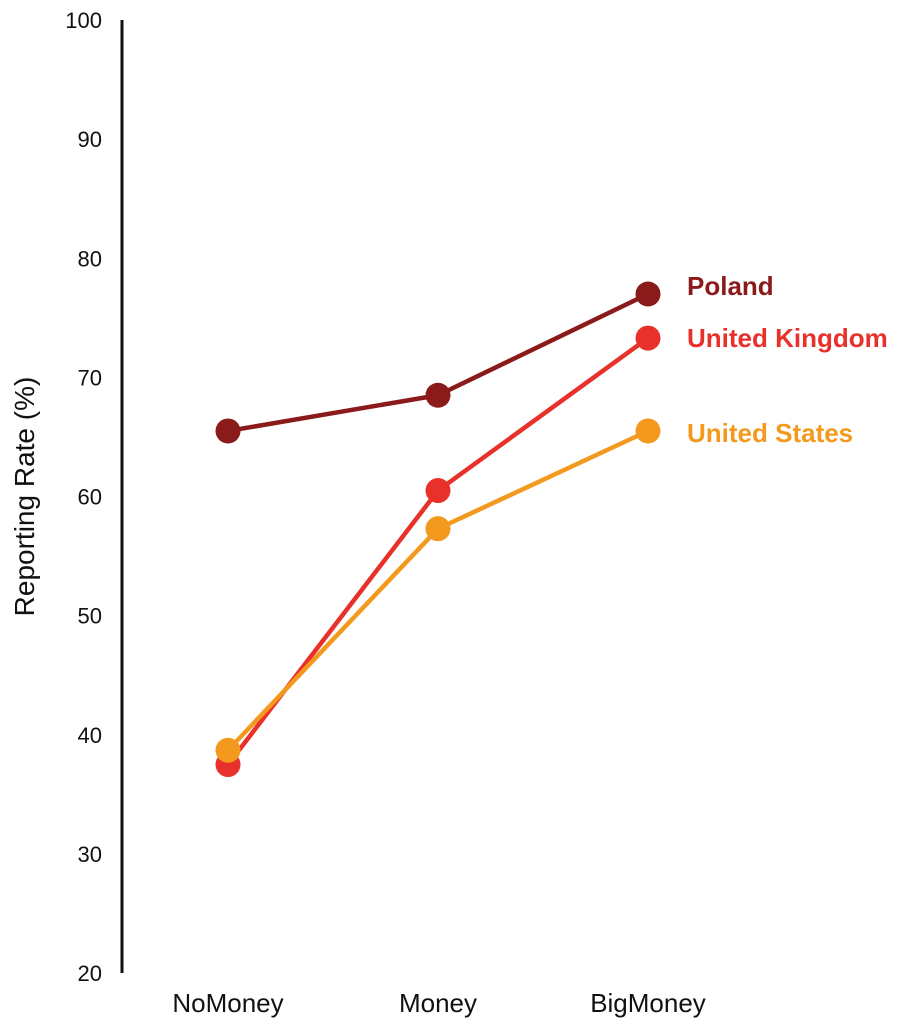  What do you see at coordinates (227, 1003) in the screenshot?
I see `x-tick-label-nomoney: NoMoney` at bounding box center [227, 1003].